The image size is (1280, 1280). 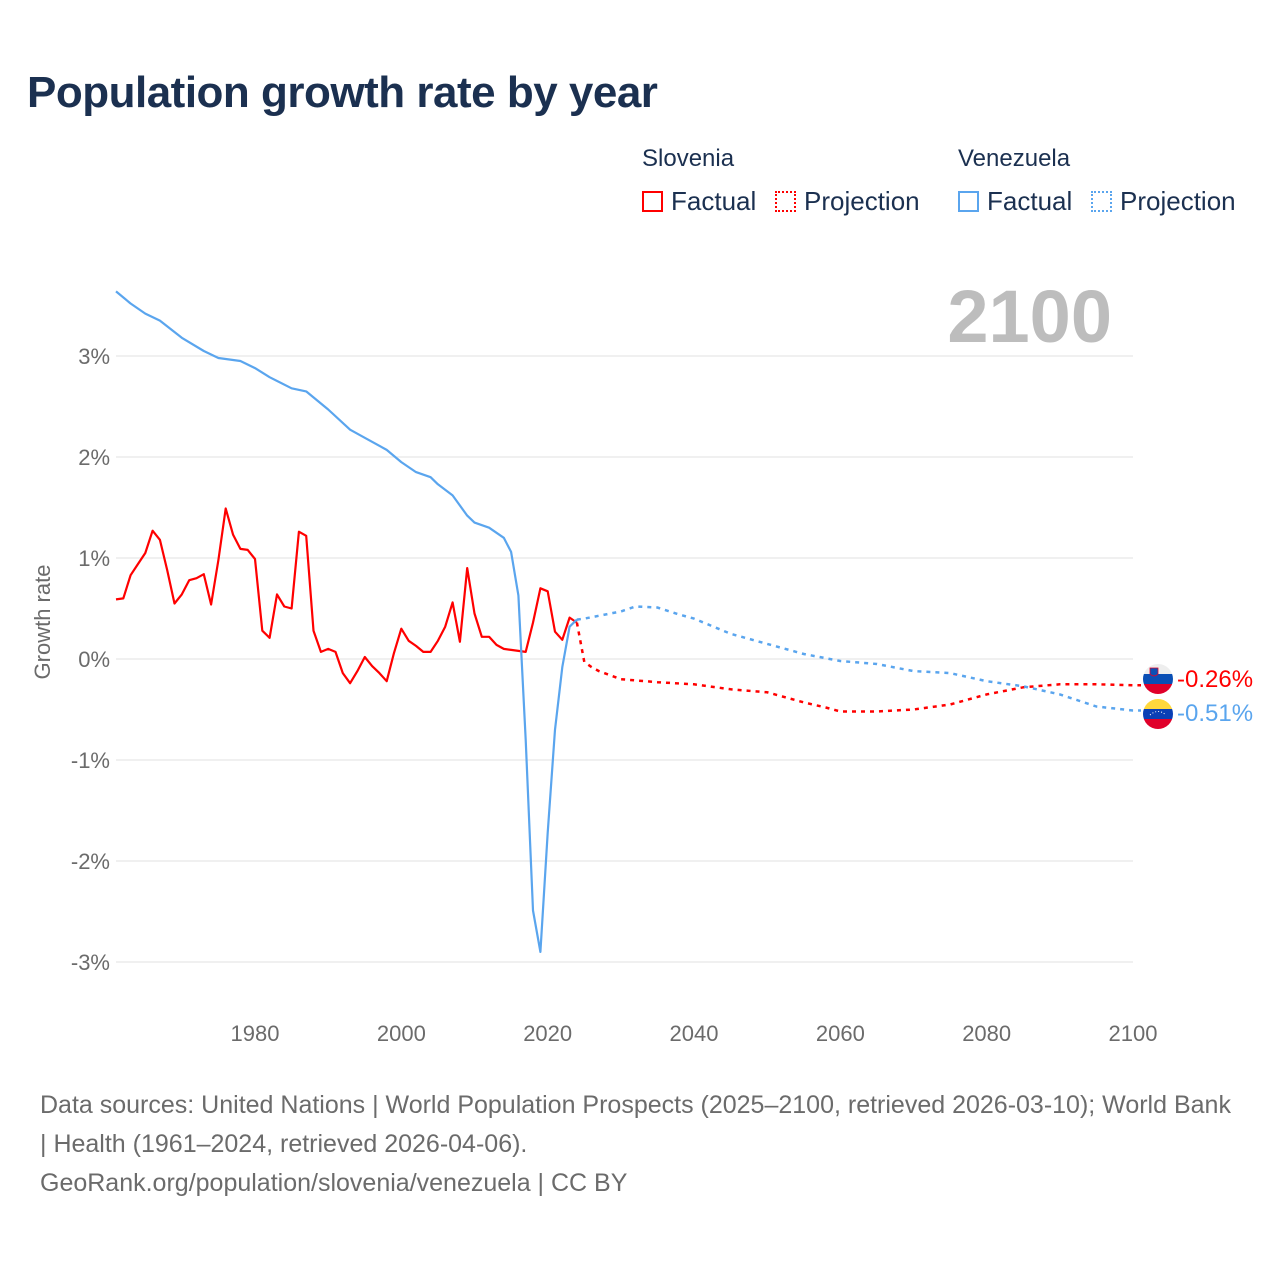 What do you see at coordinates (858, 667) in the screenshot?
I see `slovenia-projection-line` at bounding box center [858, 667].